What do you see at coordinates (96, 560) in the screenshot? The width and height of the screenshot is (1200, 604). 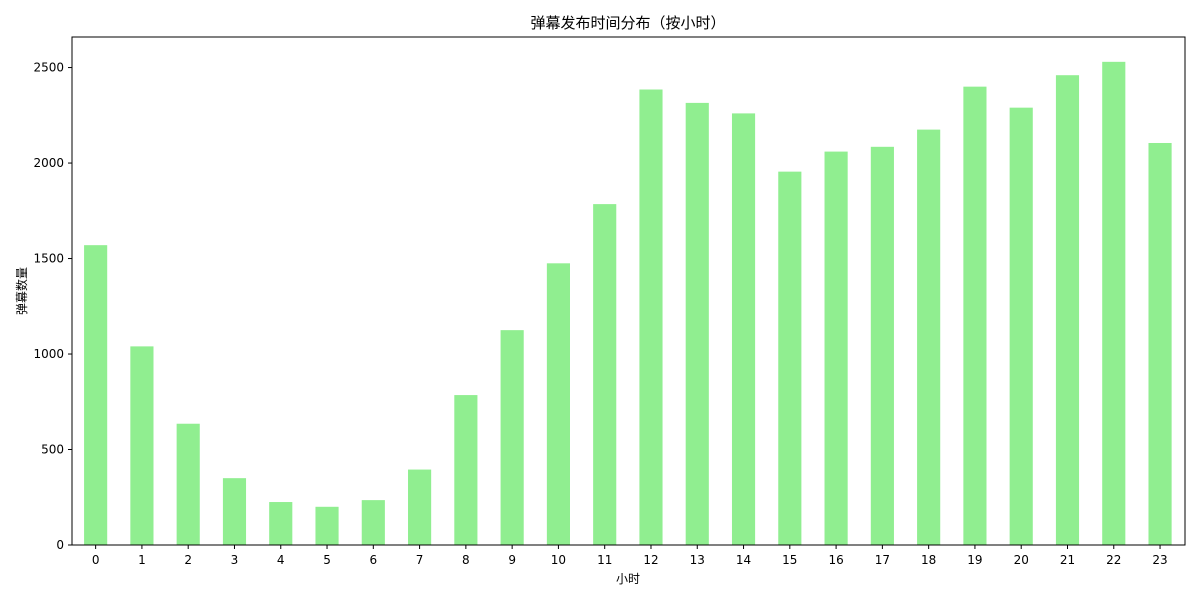 I see `x-tick-label: 0` at bounding box center [96, 560].